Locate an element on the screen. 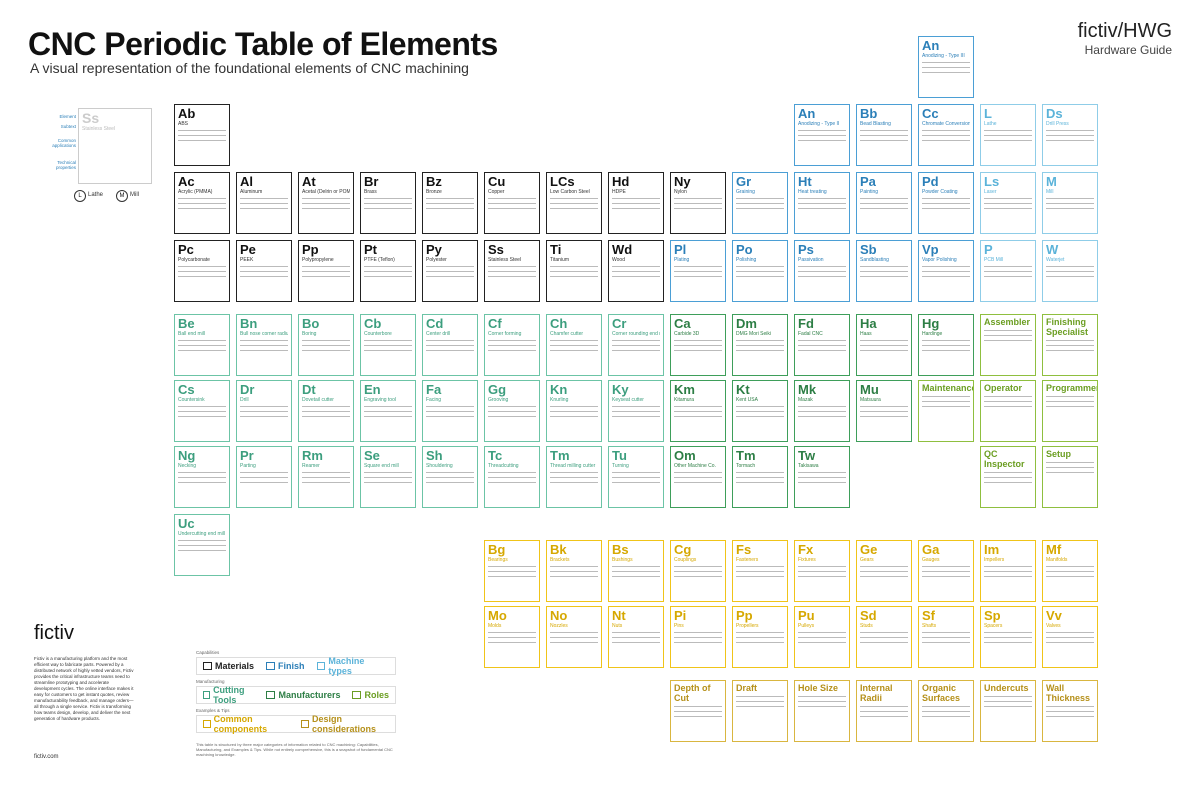  element-name: Hardinge is located at coordinates (932, 334).